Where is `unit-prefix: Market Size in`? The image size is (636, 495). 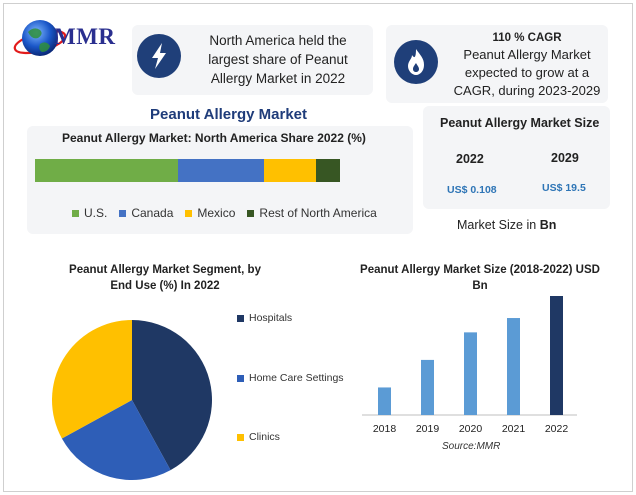 unit-prefix: Market Size in is located at coordinates (497, 225).